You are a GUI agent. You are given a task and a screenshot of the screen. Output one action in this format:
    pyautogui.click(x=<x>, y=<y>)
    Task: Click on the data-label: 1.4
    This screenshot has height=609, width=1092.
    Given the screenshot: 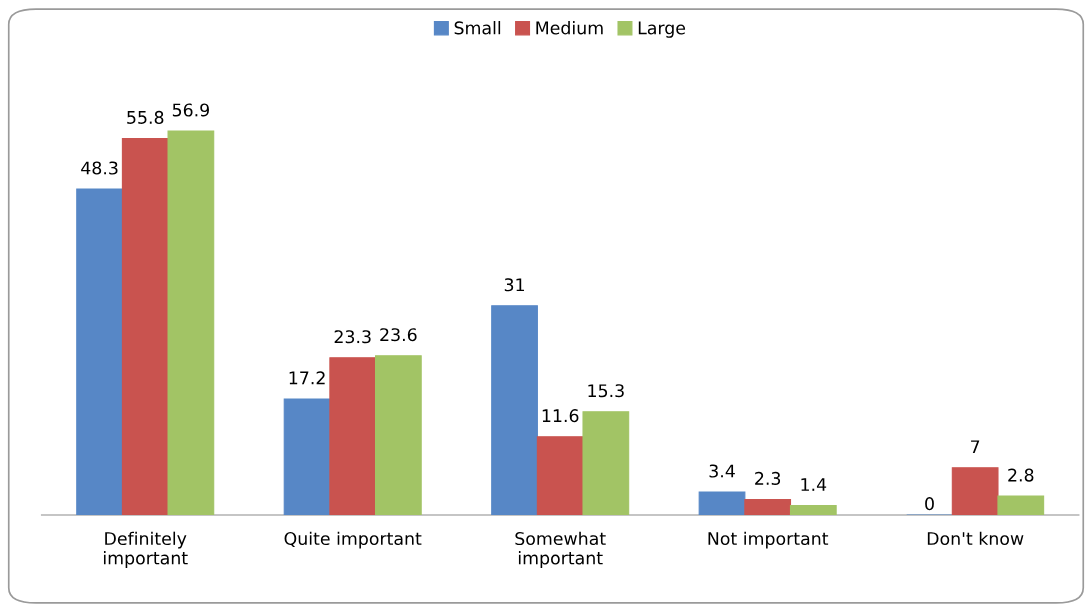 What is the action you would take?
    pyautogui.click(x=814, y=484)
    